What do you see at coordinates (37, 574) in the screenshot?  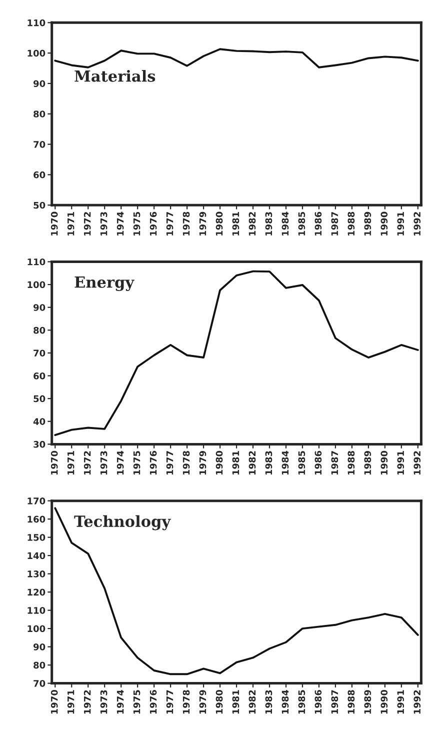 I see `y-tick-label: 130` at bounding box center [37, 574].